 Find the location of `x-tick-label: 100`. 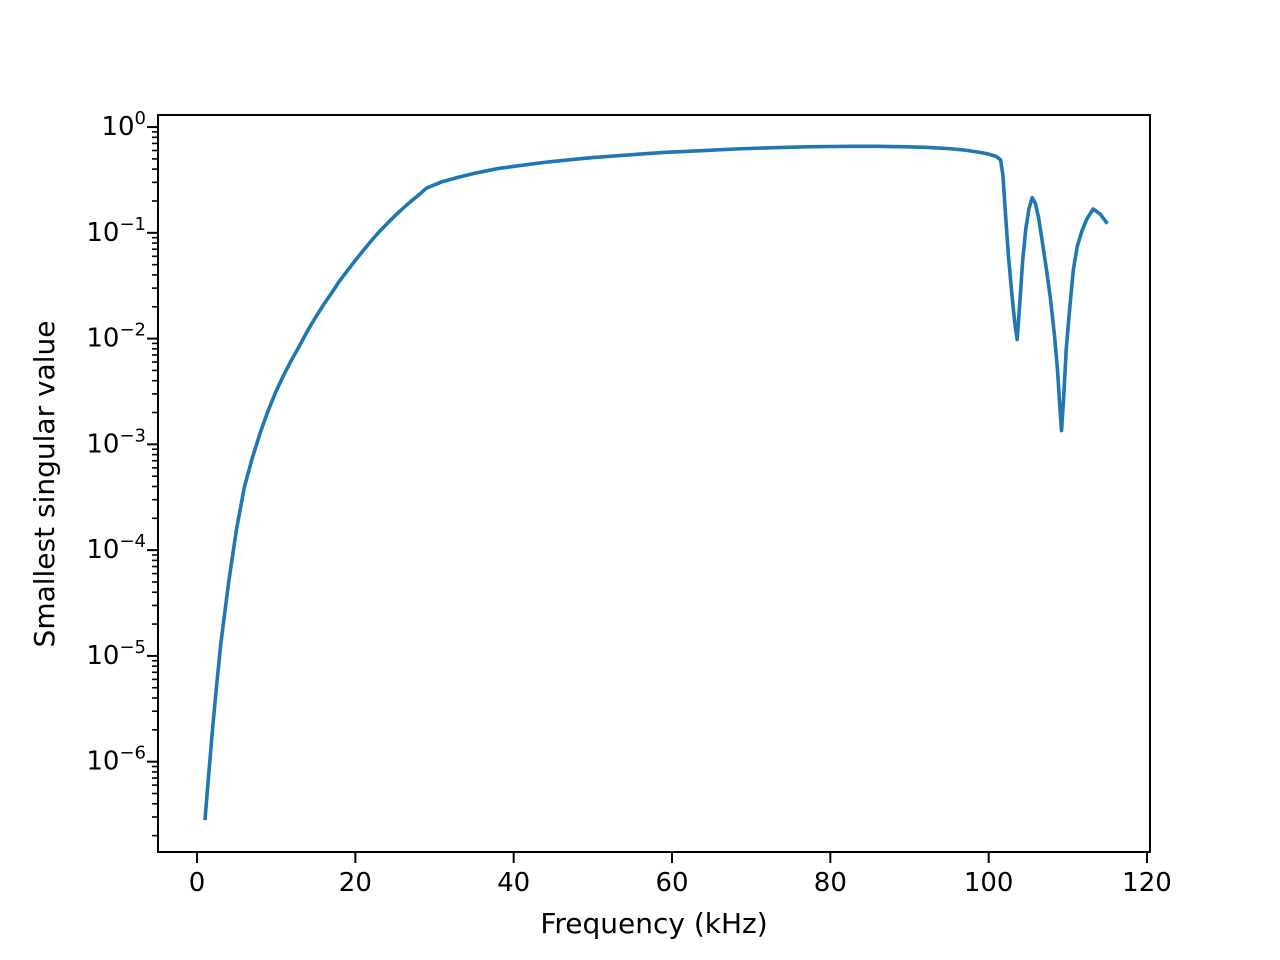

x-tick-label: 100 is located at coordinates (989, 883).